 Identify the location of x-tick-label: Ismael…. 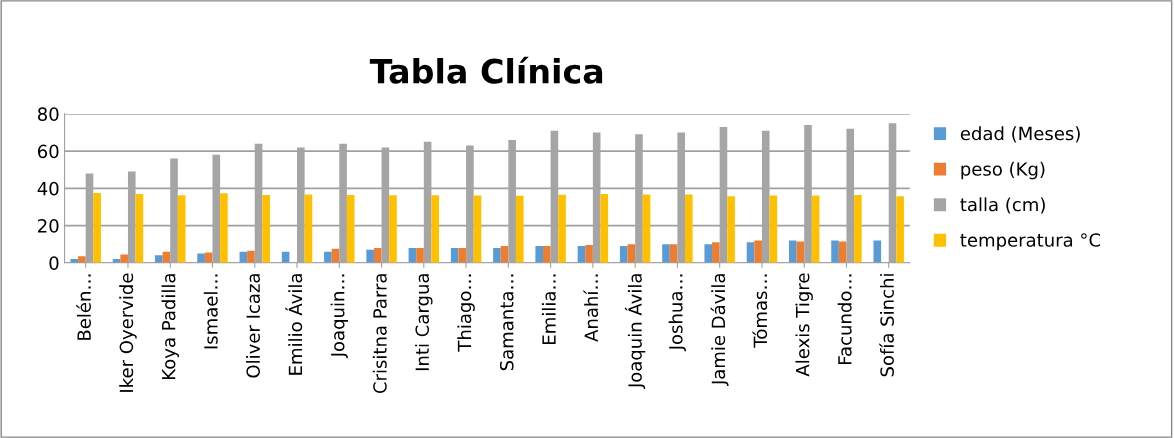
(210, 311).